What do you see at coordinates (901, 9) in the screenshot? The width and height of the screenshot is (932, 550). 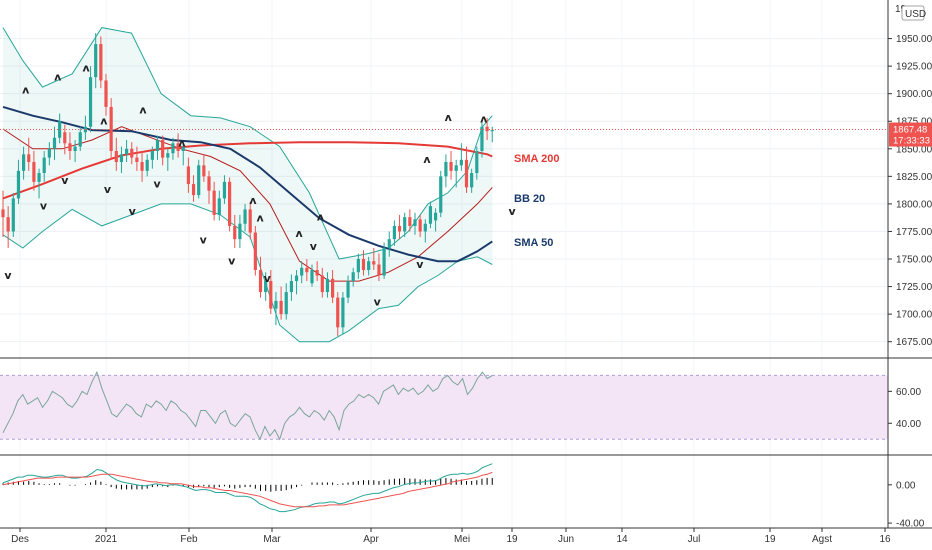 I see `price-tick-top-partial: 19` at bounding box center [901, 9].